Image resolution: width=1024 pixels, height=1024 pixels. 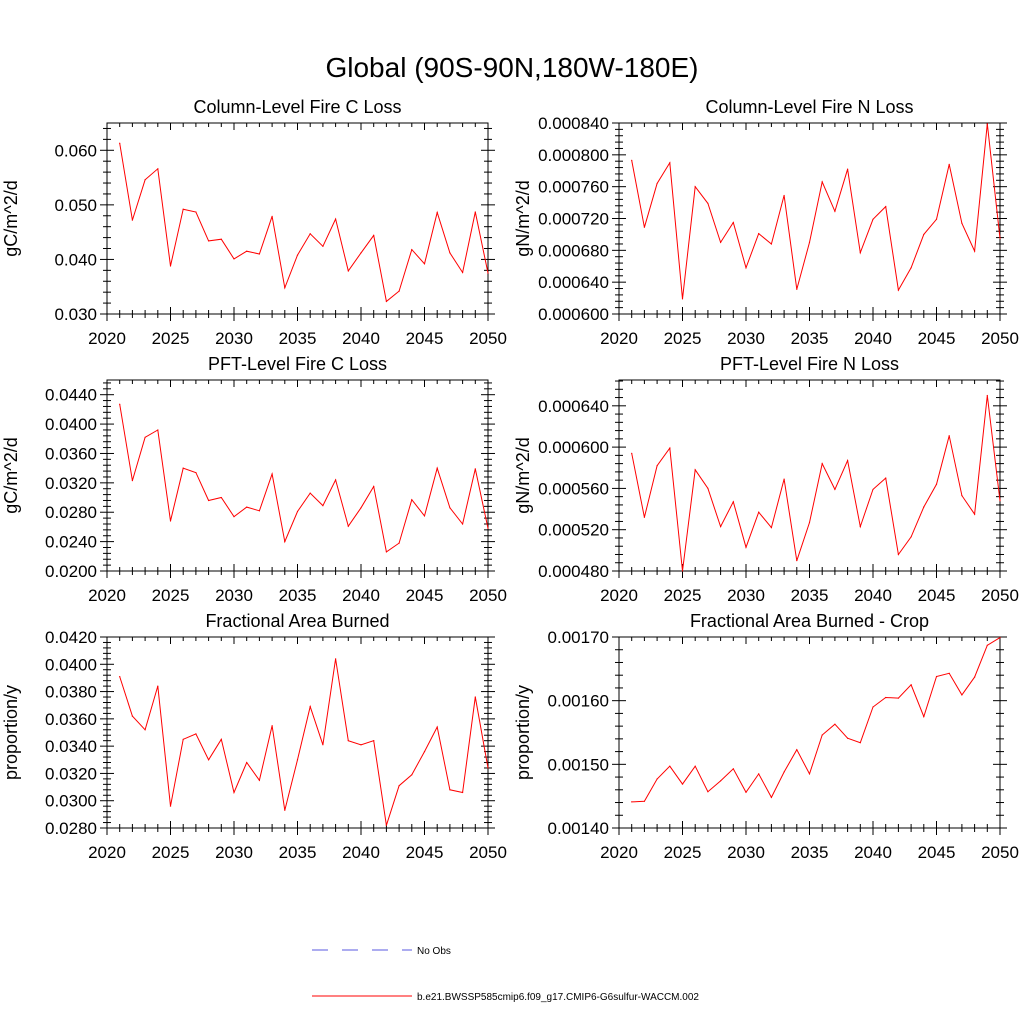 I want to click on y-tick-label: 0.0420, so click(x=71, y=637).